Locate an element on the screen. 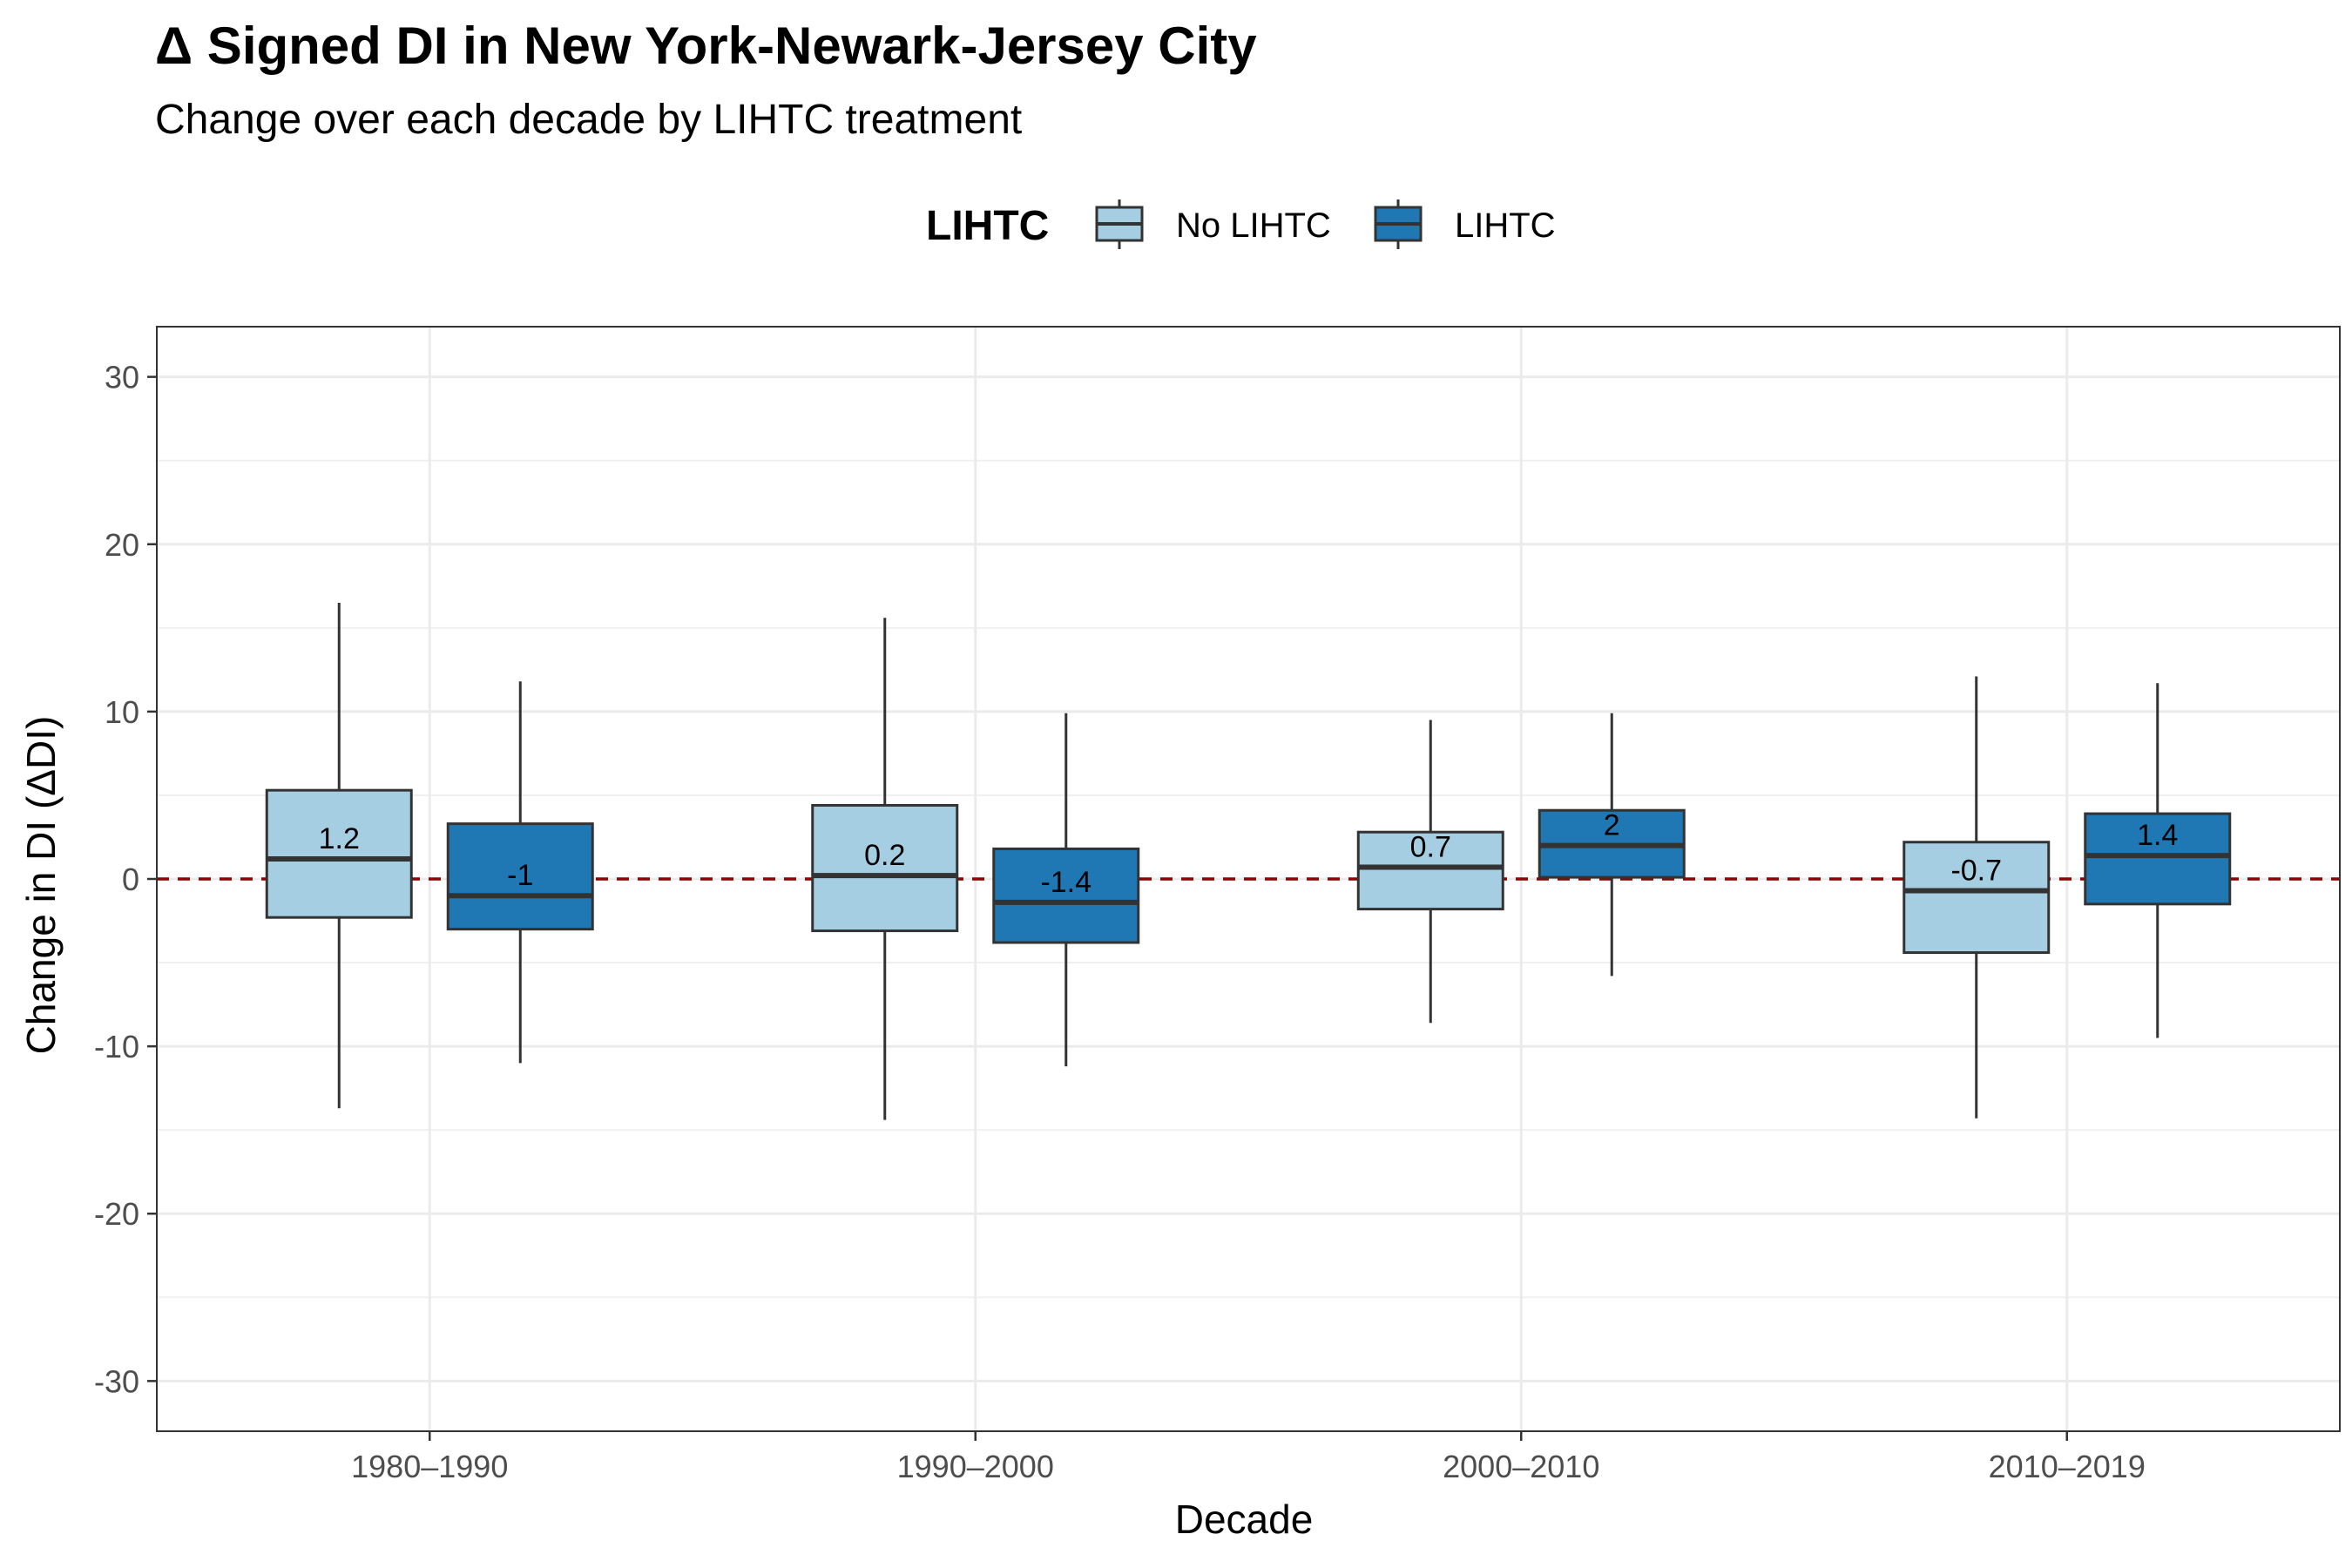 This screenshot has height=1568, width=2352. median-data-label: 1.2 is located at coordinates (339, 839).